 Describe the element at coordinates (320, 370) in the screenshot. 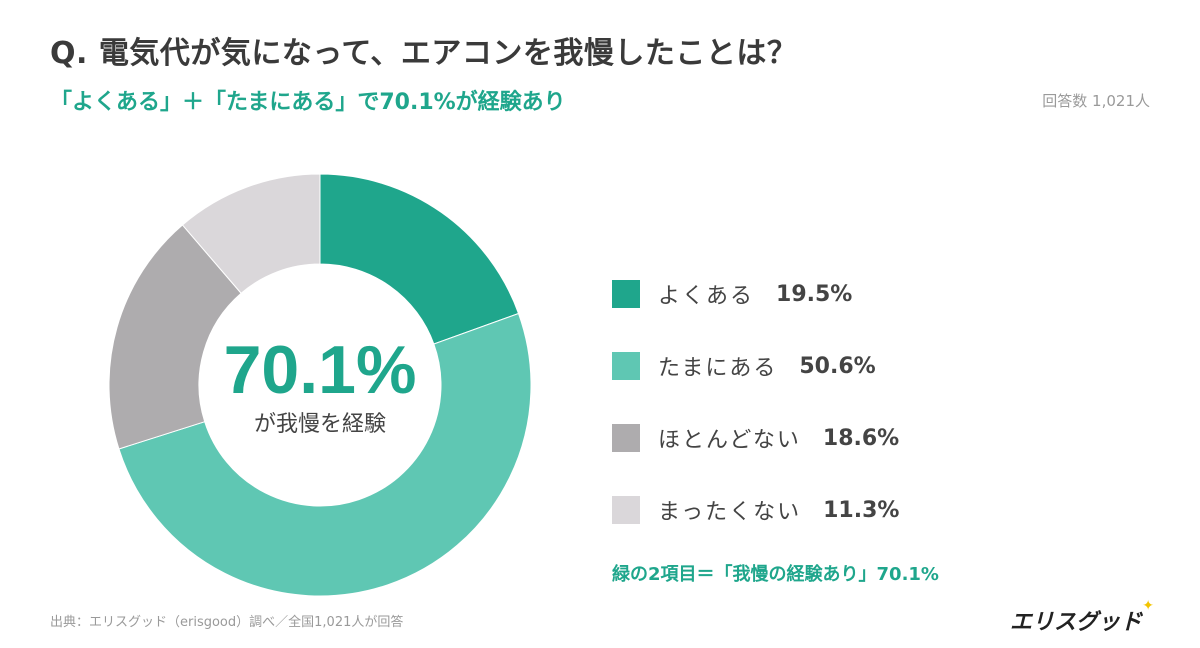

I see `center-percentage: 70.1%` at that location.